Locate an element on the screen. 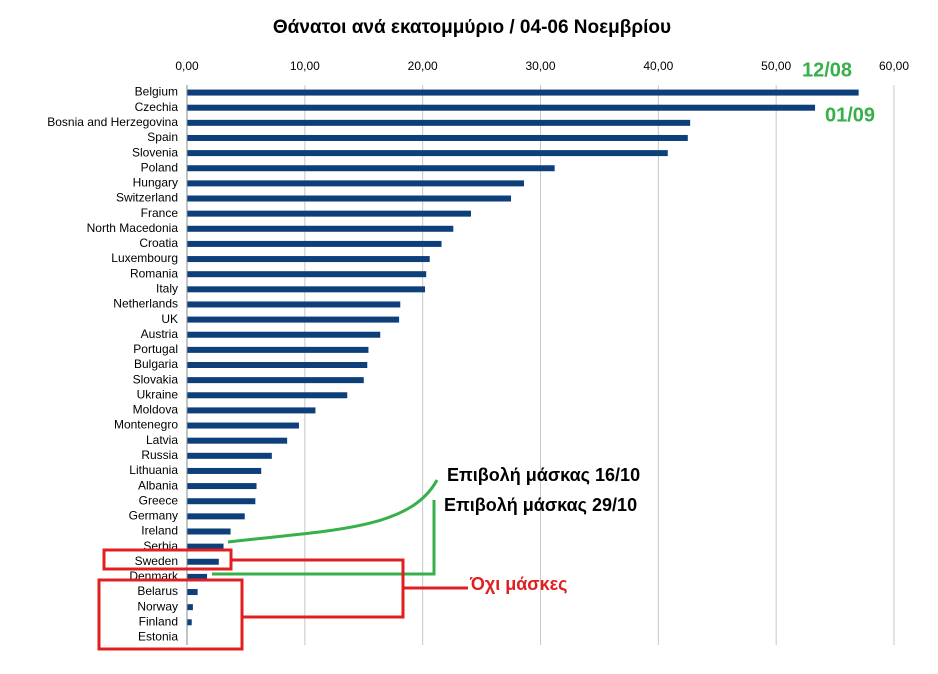 The width and height of the screenshot is (938, 674). annotation: Όχι μάσκες is located at coordinates (518, 584).